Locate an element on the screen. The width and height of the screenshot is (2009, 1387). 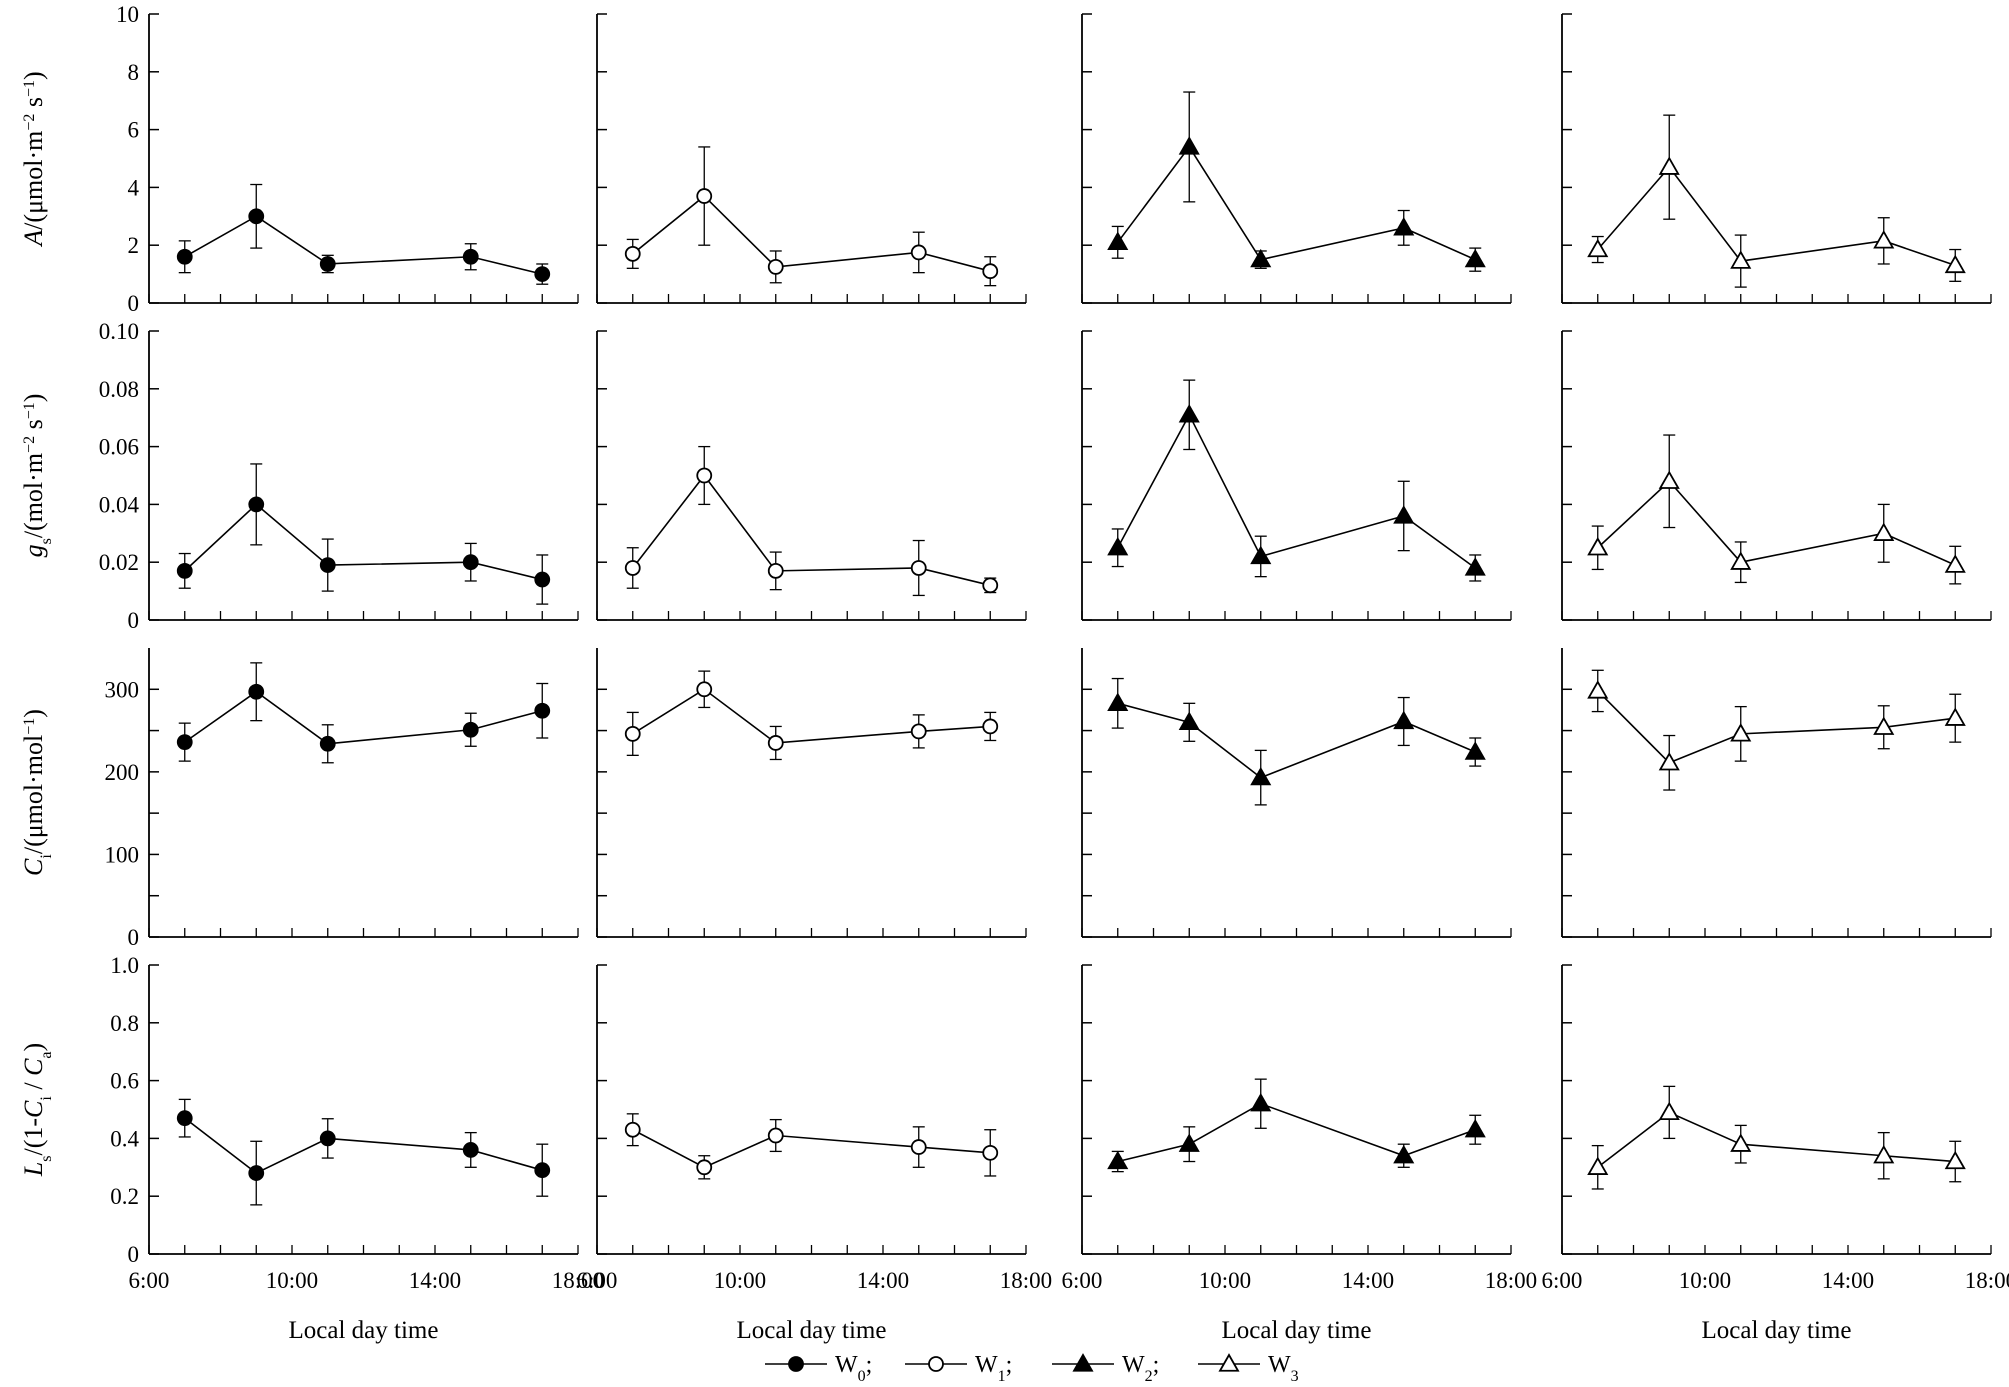
ytick-label: 100 is located at coordinates (122, 854).